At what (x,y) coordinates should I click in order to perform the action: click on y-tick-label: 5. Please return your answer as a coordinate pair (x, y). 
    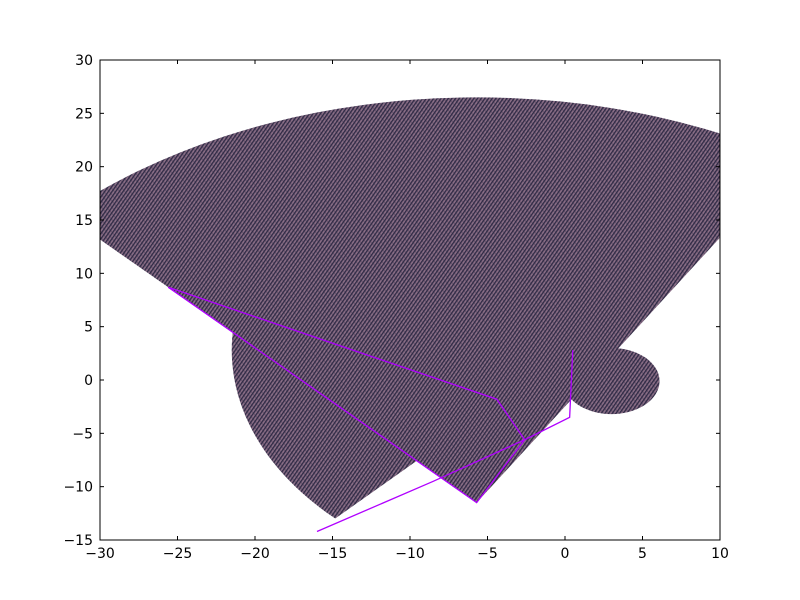
    Looking at the image, I should click on (88, 328).